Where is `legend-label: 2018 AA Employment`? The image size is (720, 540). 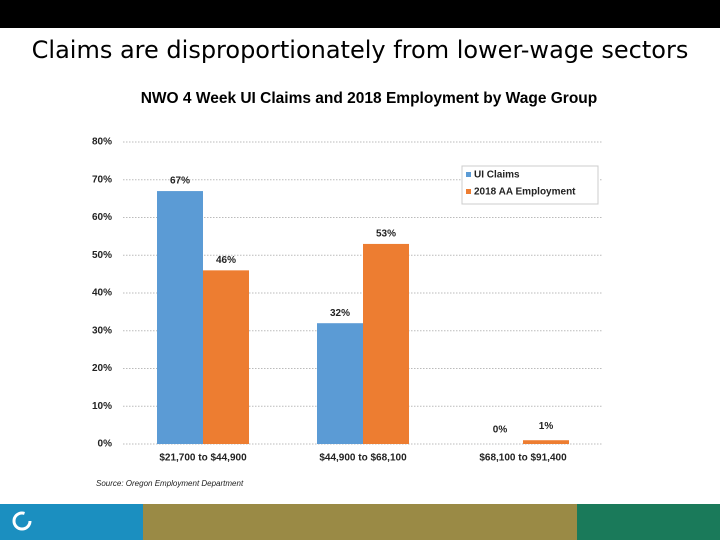 legend-label: 2018 AA Employment is located at coordinates (525, 192).